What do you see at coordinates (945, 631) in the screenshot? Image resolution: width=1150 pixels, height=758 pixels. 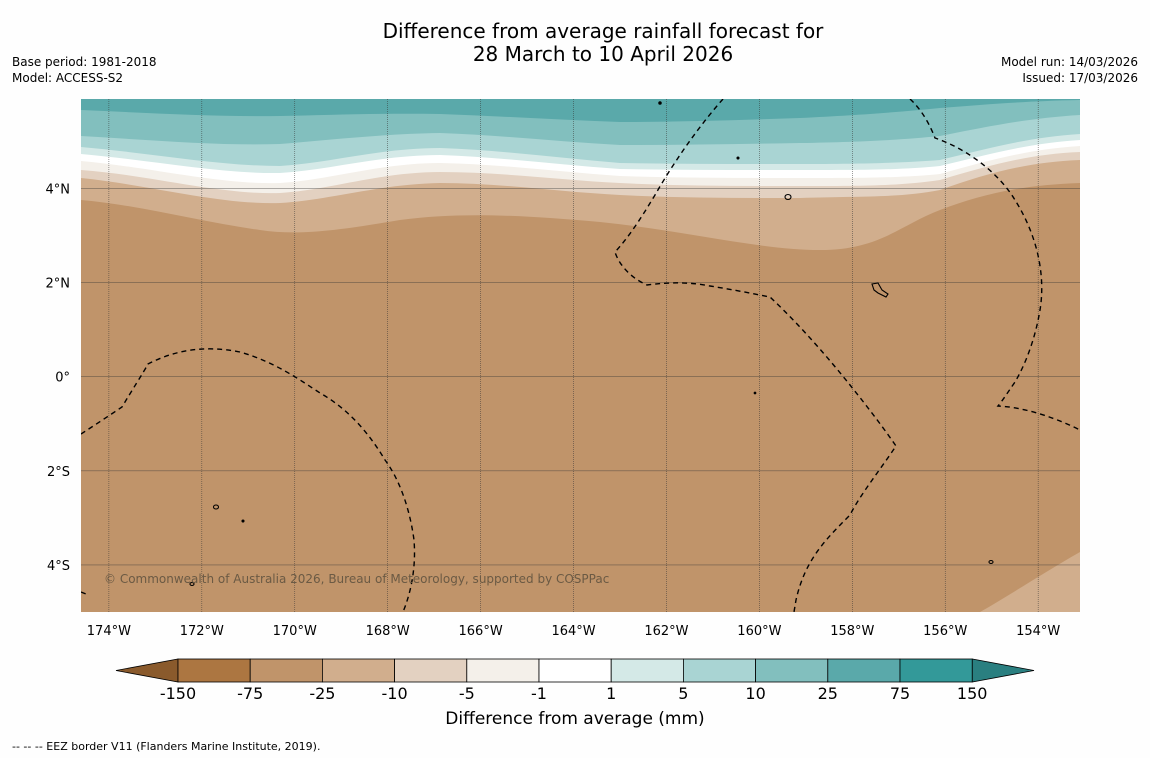 I see `lon-tick-label: 156°W` at bounding box center [945, 631].